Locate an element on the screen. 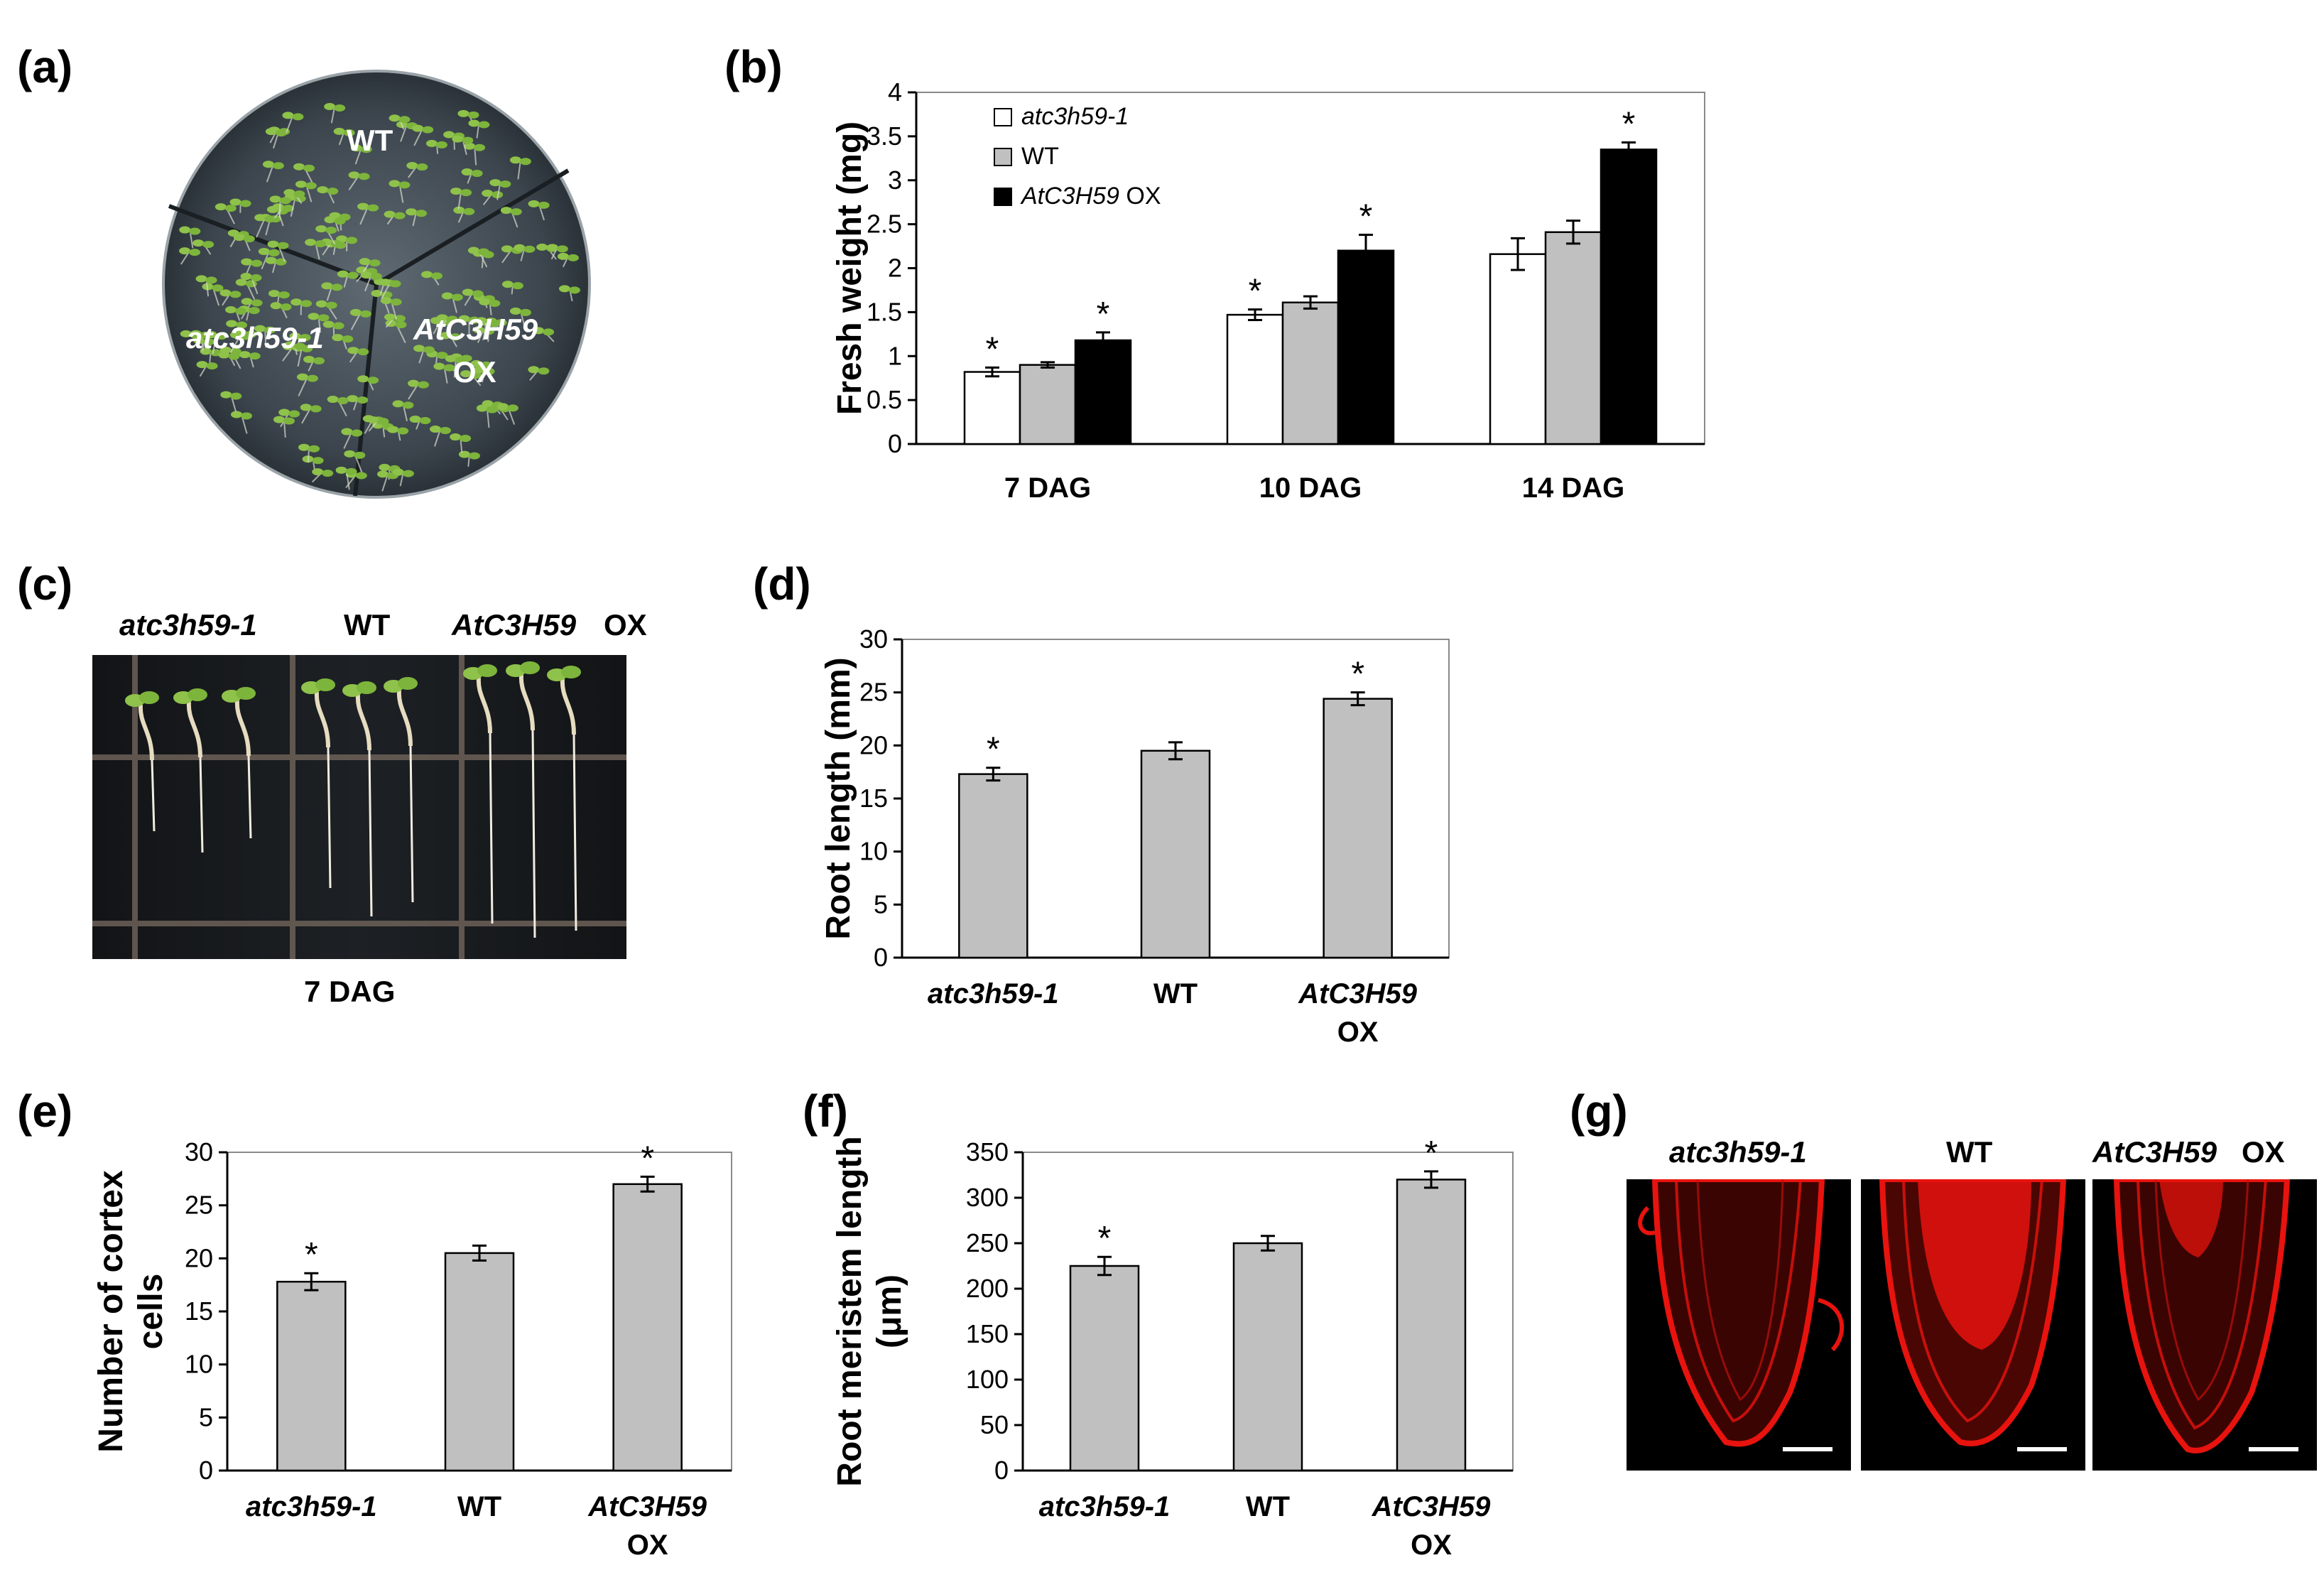  photo-c-caption: 7 DAG is located at coordinates (349, 991).